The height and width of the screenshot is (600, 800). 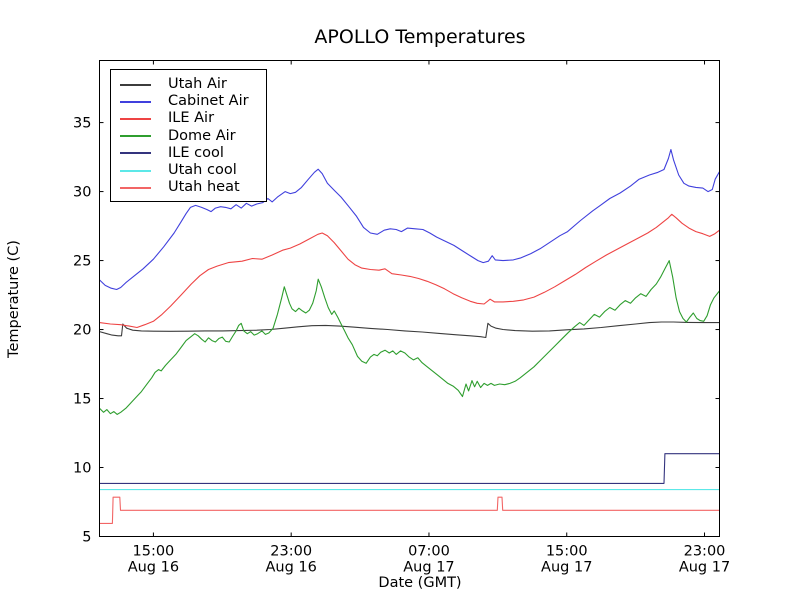 What do you see at coordinates (82, 124) in the screenshot?
I see `y-tick-label: 35` at bounding box center [82, 124].